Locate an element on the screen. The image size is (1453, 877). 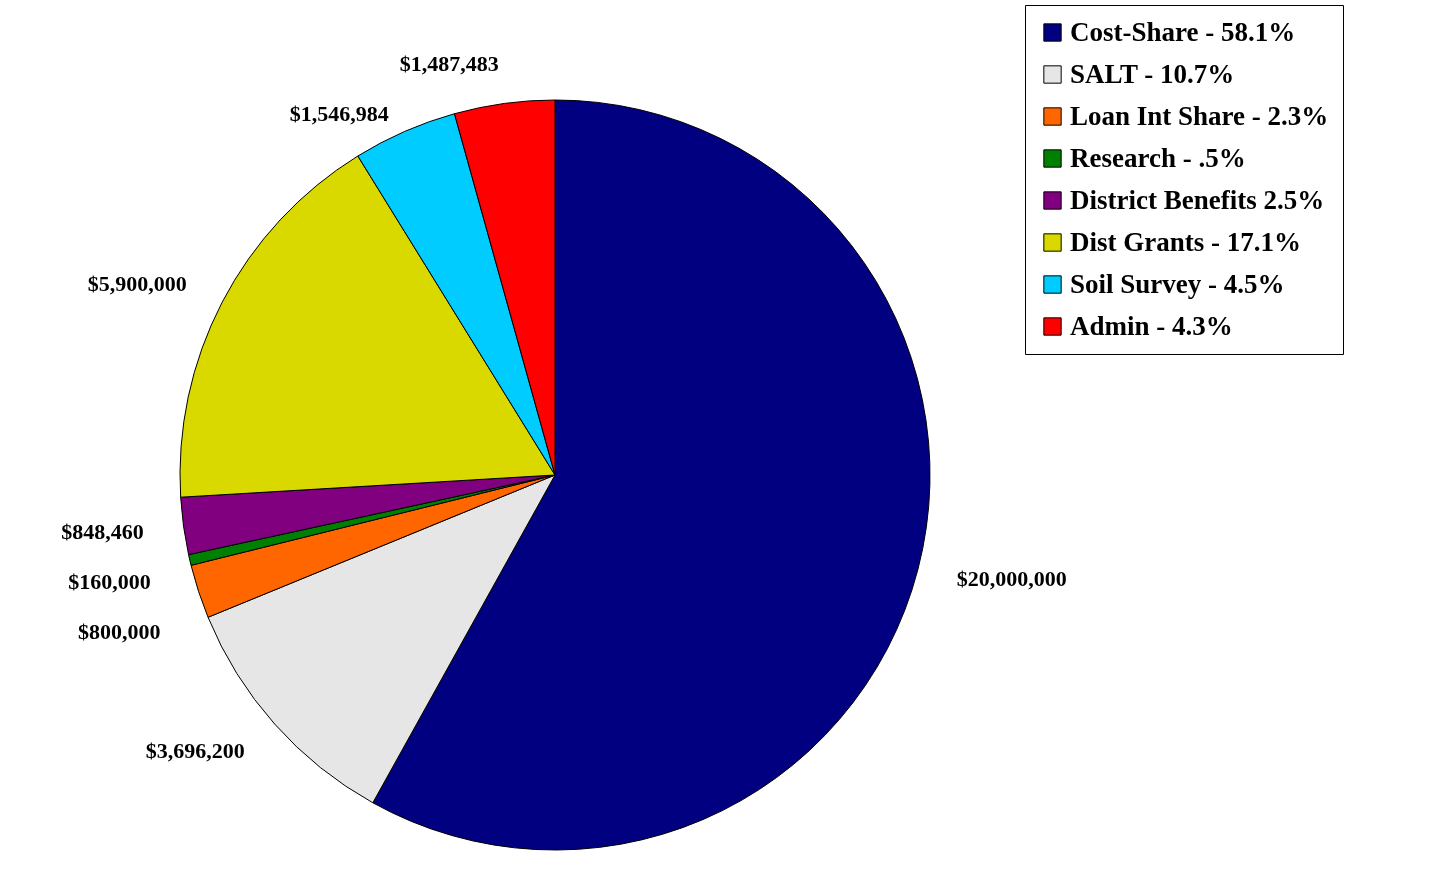
legend-label: Cost-Share - 58.1% is located at coordinates (1183, 31).